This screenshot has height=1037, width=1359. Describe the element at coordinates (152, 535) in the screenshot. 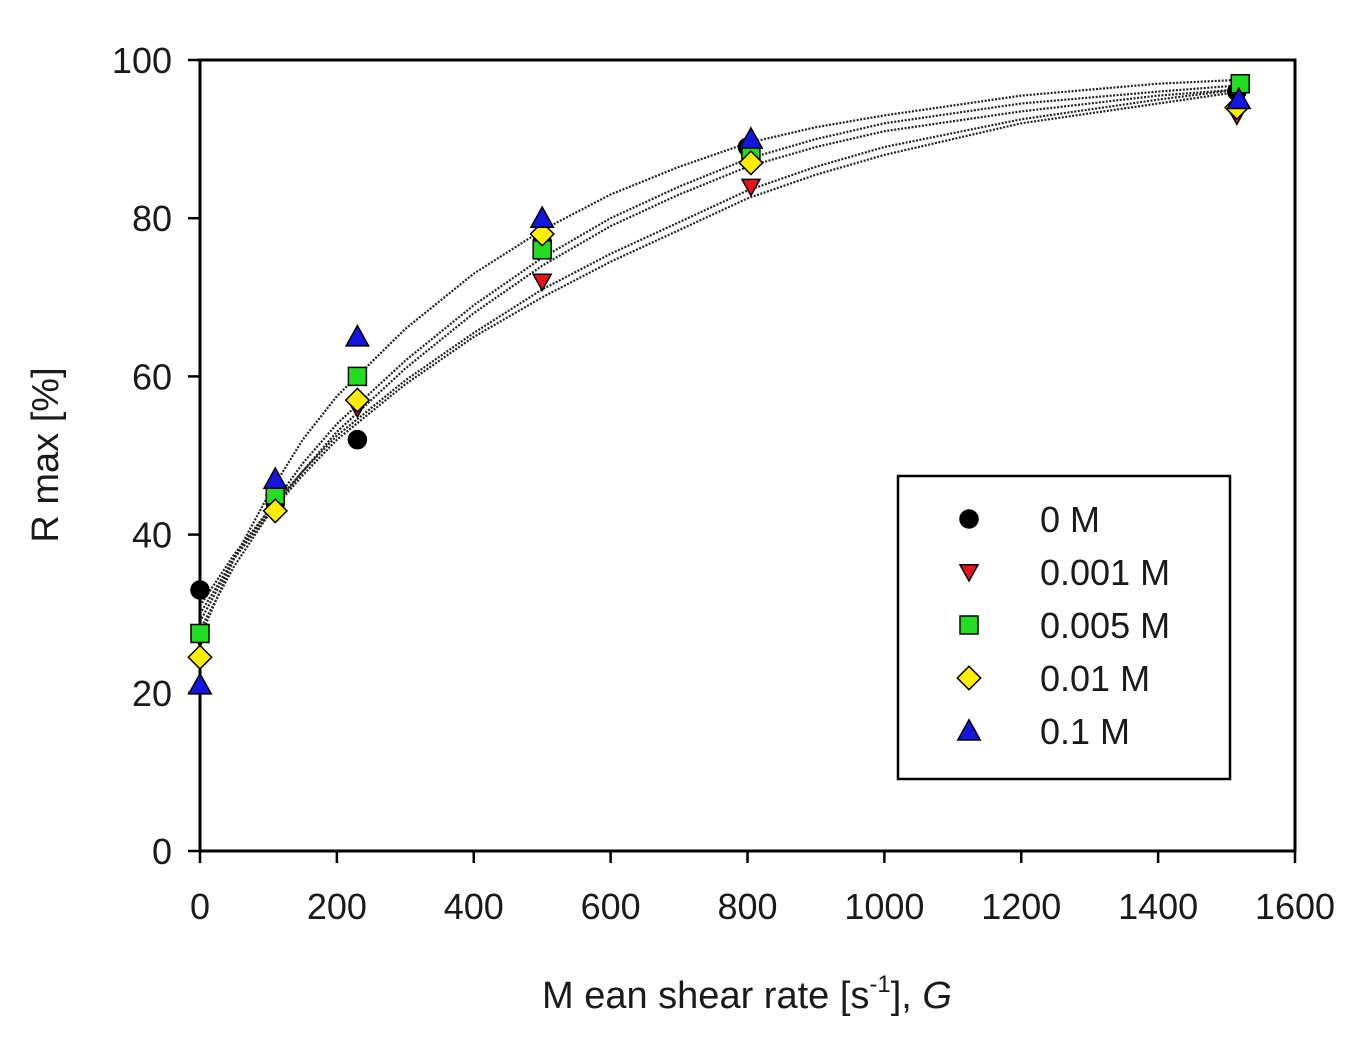

I see `y-tick-label: 40` at that location.